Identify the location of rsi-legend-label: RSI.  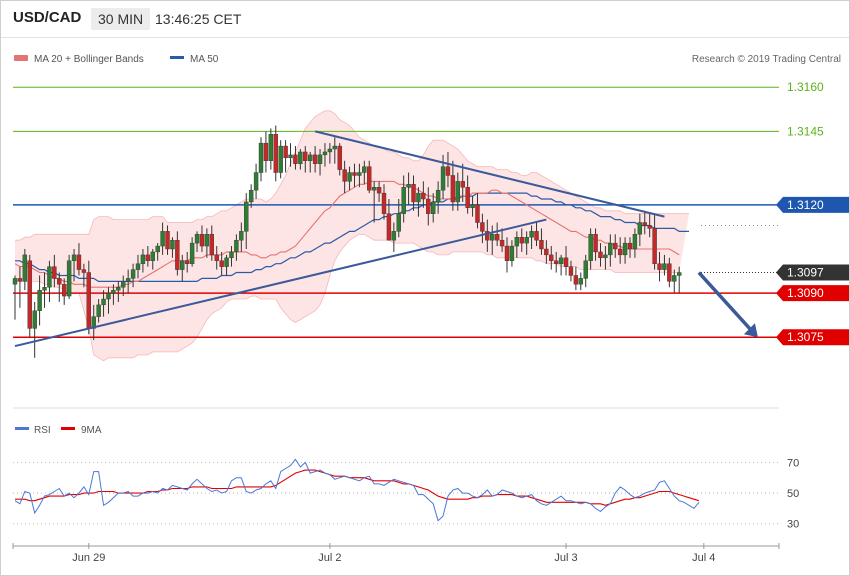
(42, 430).